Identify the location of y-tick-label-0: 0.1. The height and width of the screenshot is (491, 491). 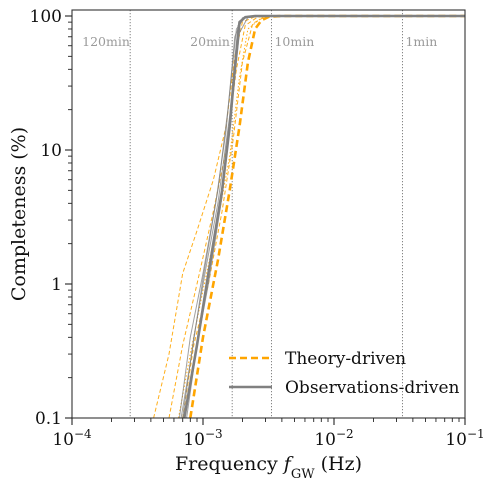
(48, 419).